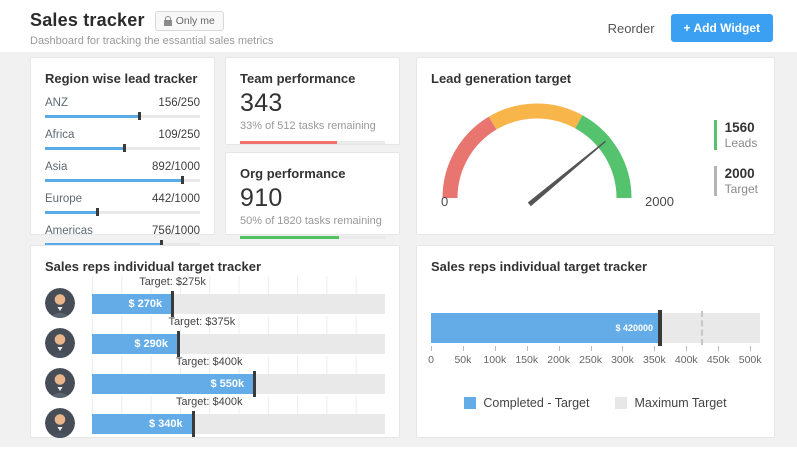 Image resolution: width=797 pixels, height=471 pixels. What do you see at coordinates (431, 360) in the screenshot?
I see `axis-tick-label: 0` at bounding box center [431, 360].